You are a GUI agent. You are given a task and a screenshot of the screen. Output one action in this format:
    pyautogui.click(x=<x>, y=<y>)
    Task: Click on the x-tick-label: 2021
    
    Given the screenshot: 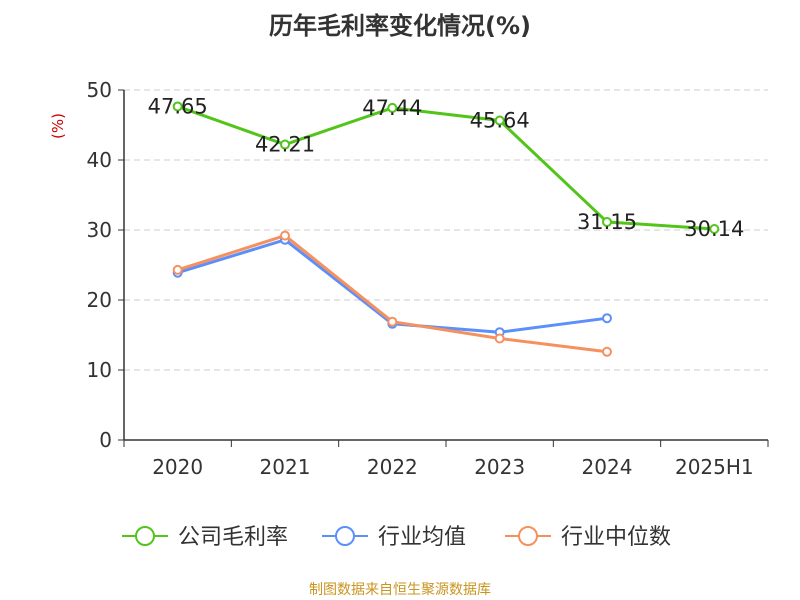 What is the action you would take?
    pyautogui.click(x=285, y=467)
    